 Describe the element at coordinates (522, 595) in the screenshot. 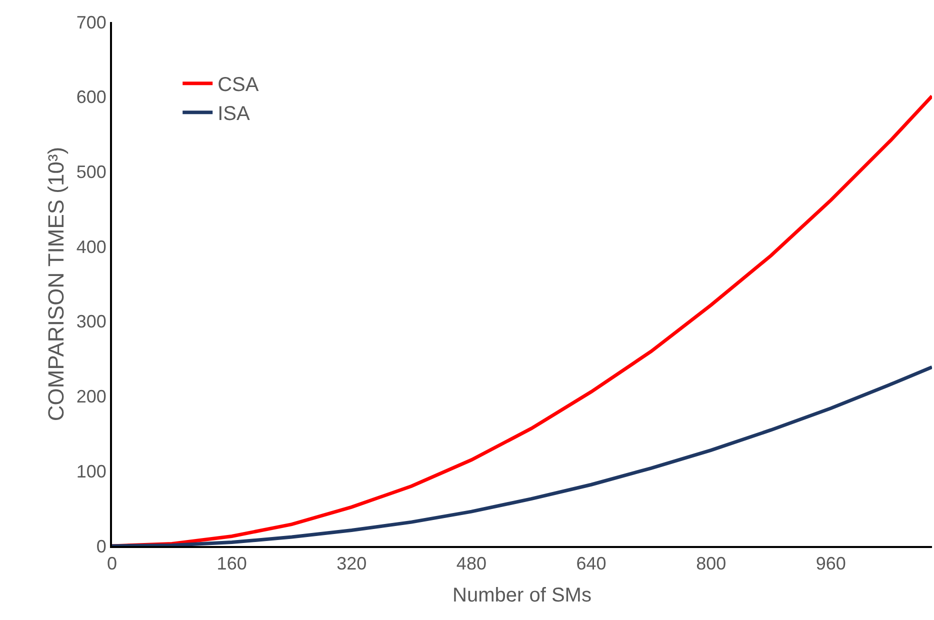

I see `x-axis-title: Number of SMs` at that location.